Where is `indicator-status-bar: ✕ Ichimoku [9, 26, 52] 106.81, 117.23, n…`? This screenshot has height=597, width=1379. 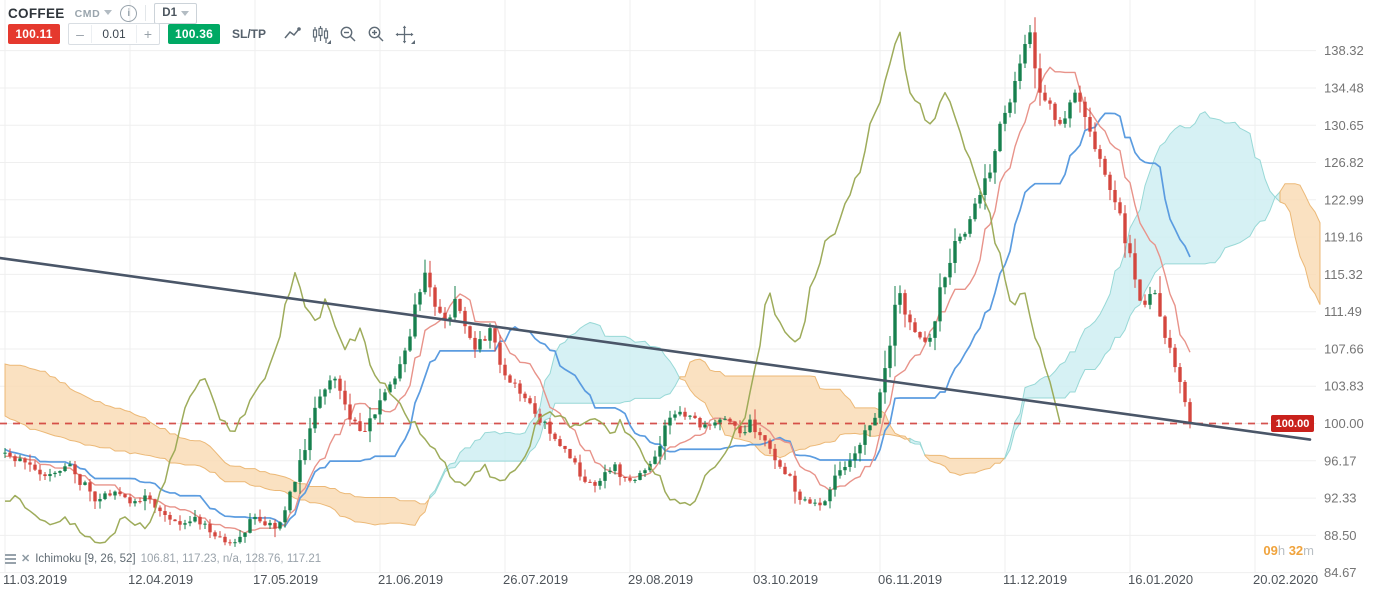
indicator-status-bar: ✕ Ichimoku [9, 26, 52] 106.81, 117.23, n… is located at coordinates (163, 559).